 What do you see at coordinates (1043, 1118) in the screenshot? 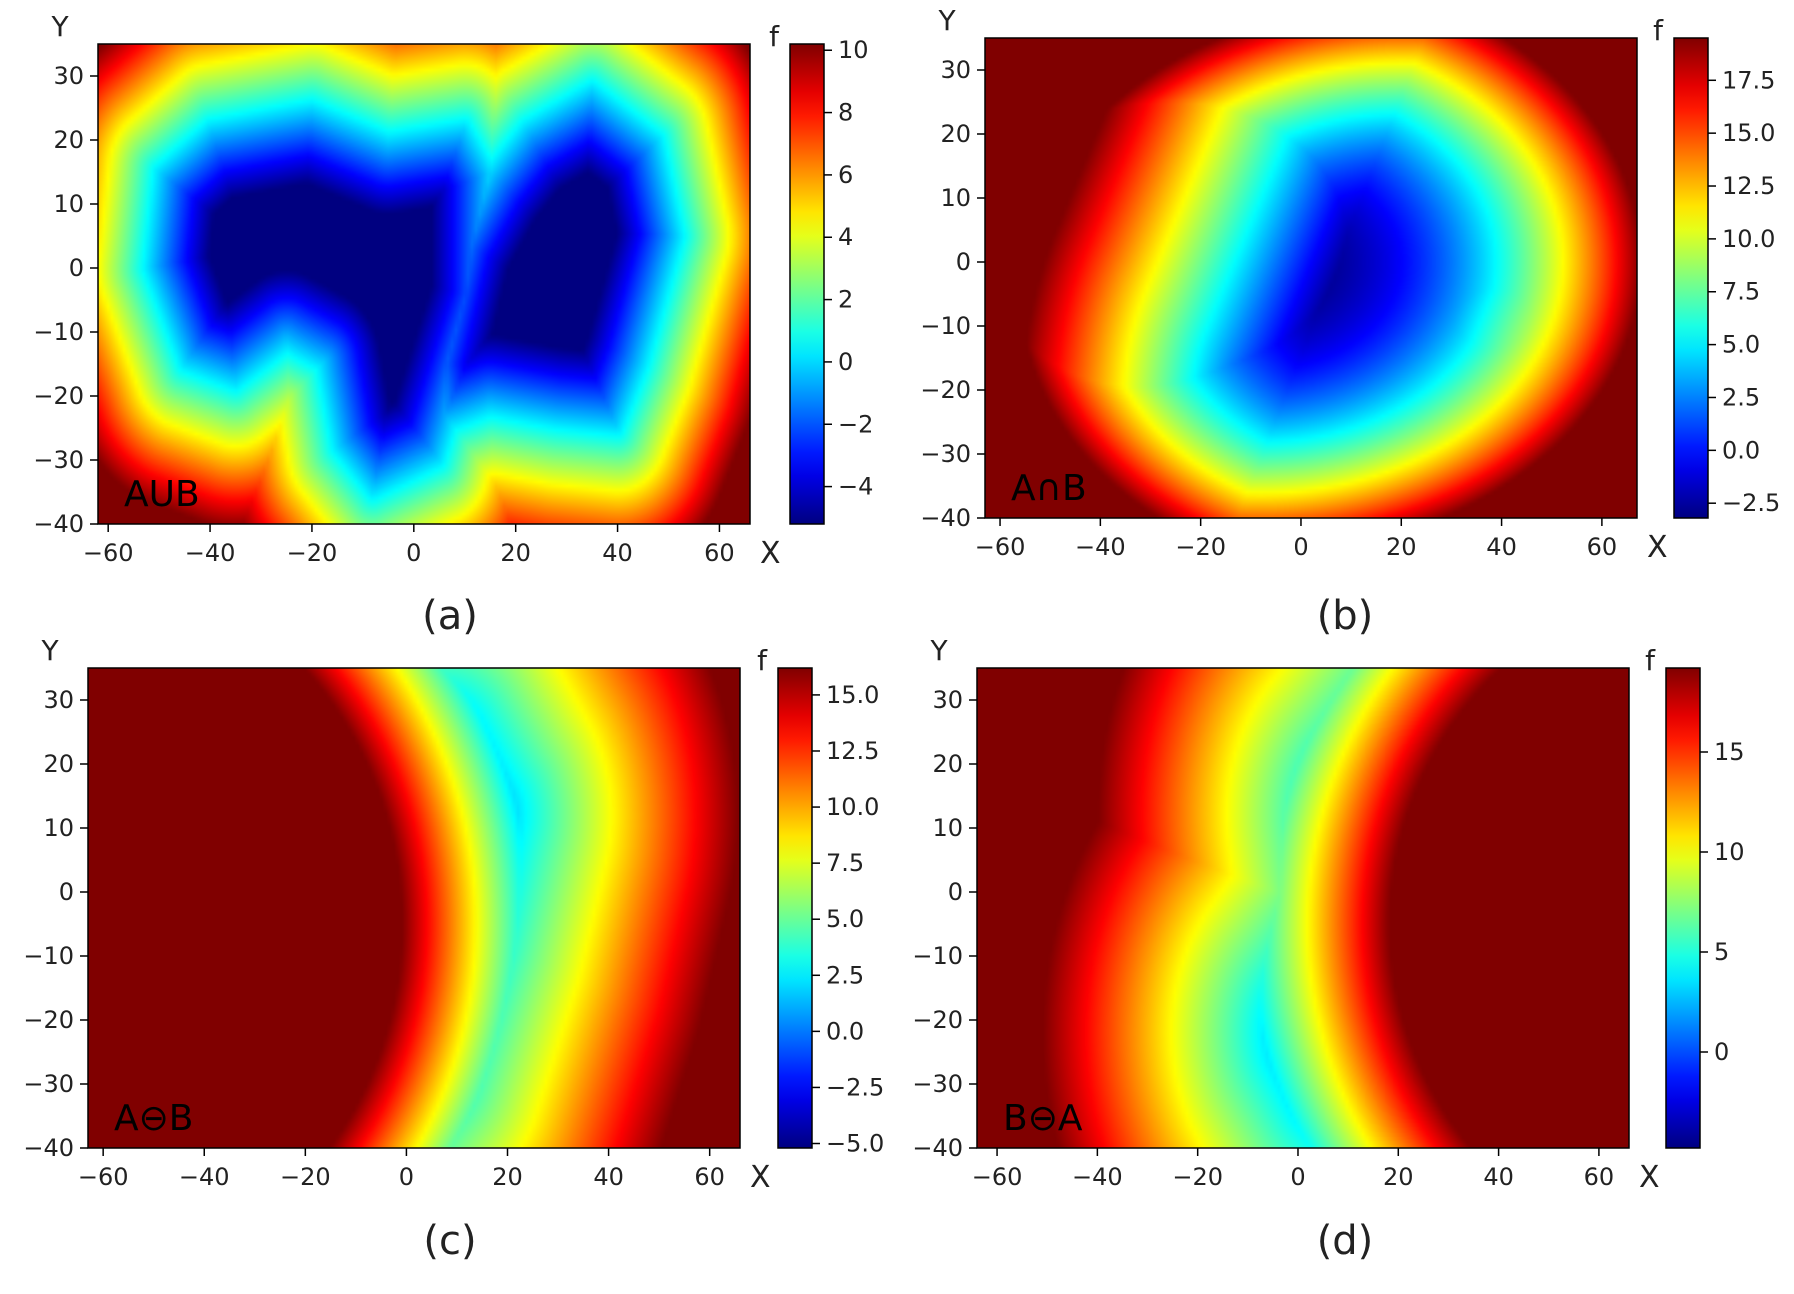
I see `region-label: B⊖A` at bounding box center [1043, 1118].